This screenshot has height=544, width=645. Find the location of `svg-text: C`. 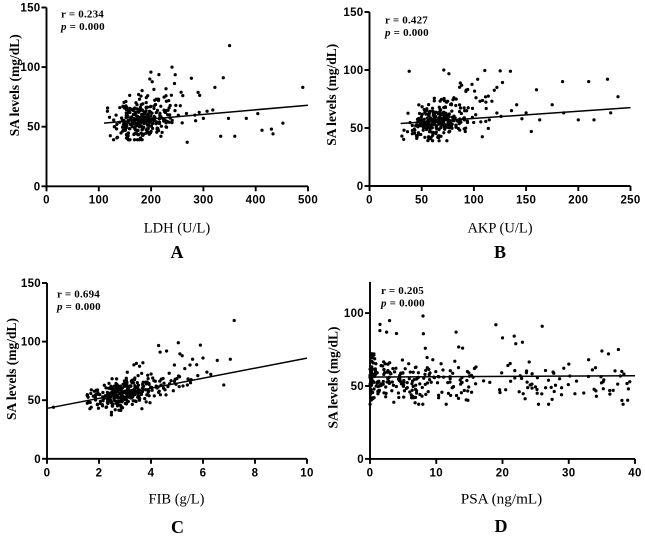

svg-text: C is located at coordinates (177, 527).